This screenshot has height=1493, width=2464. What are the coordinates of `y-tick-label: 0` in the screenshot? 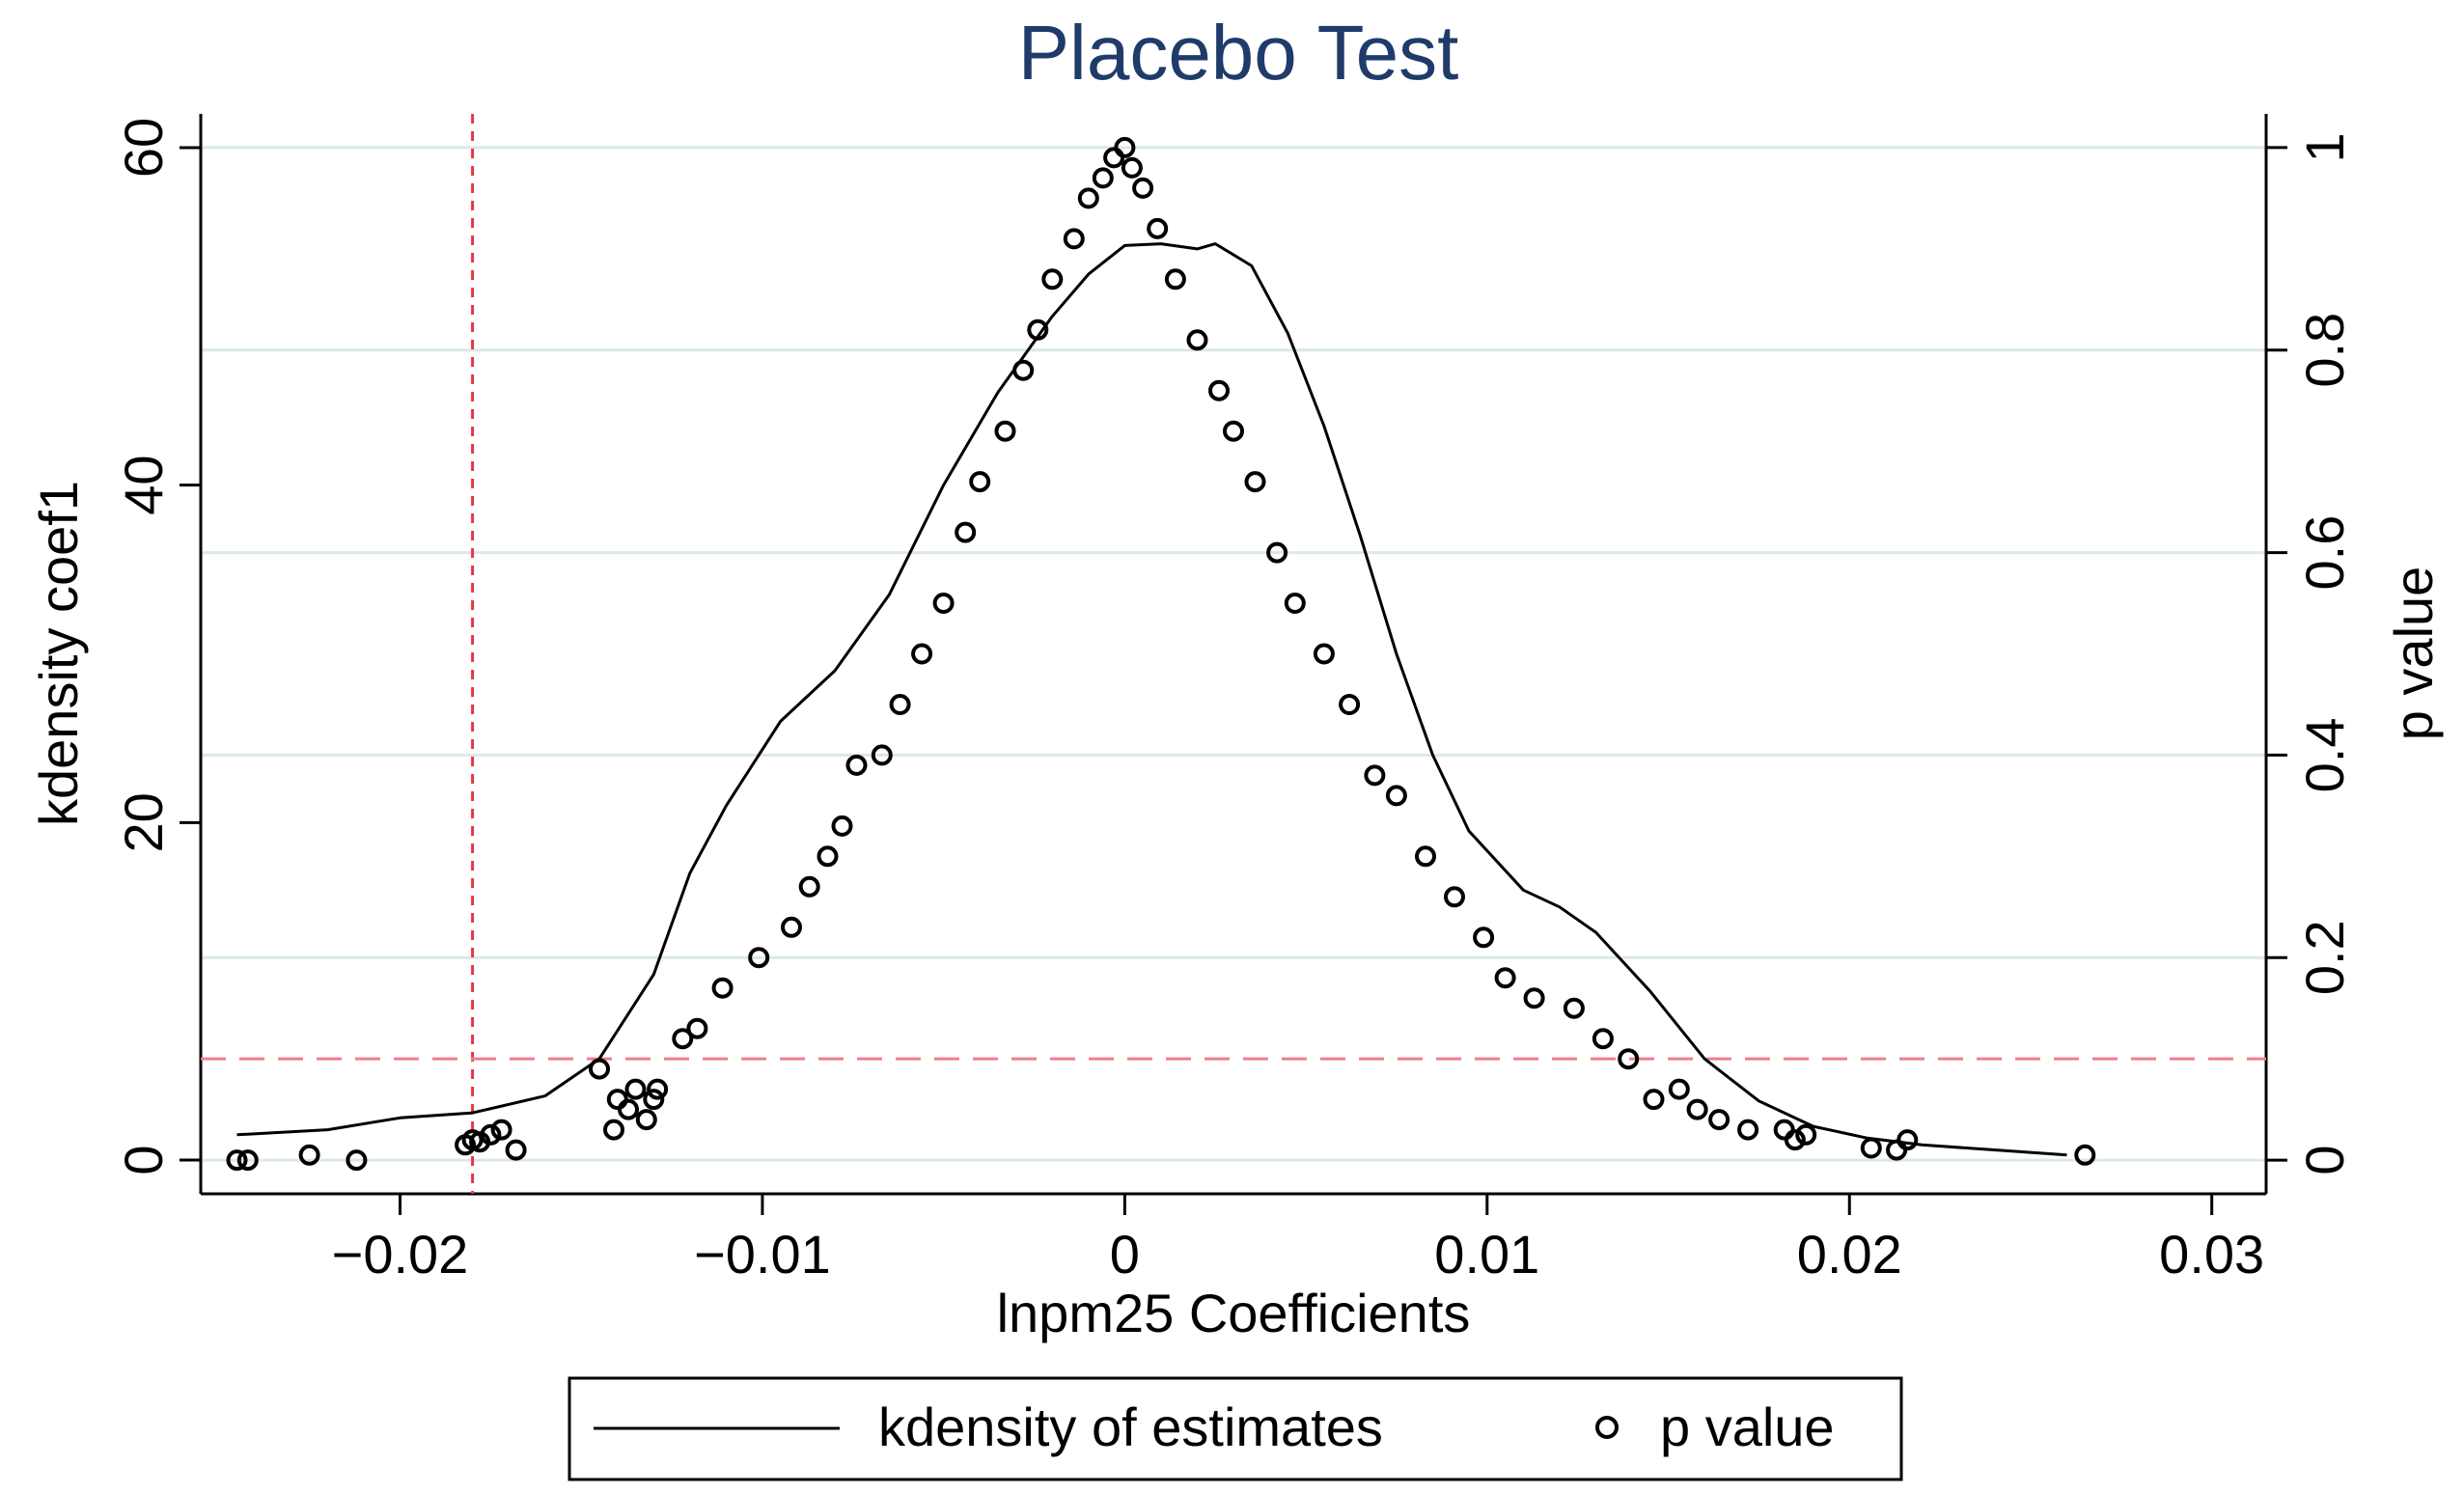 It's located at (144, 1160).